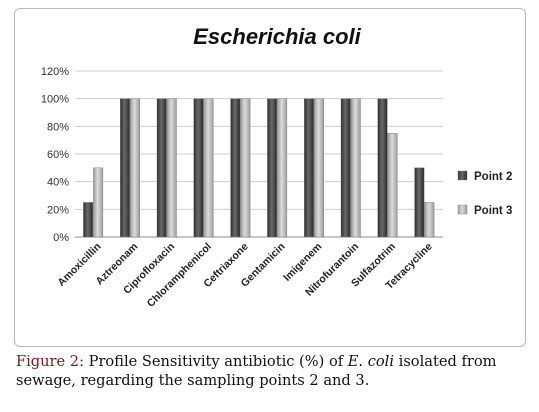 The width and height of the screenshot is (539, 412). What do you see at coordinates (50, 361) in the screenshot?
I see `figure-label: Figure 2:` at bounding box center [50, 361].